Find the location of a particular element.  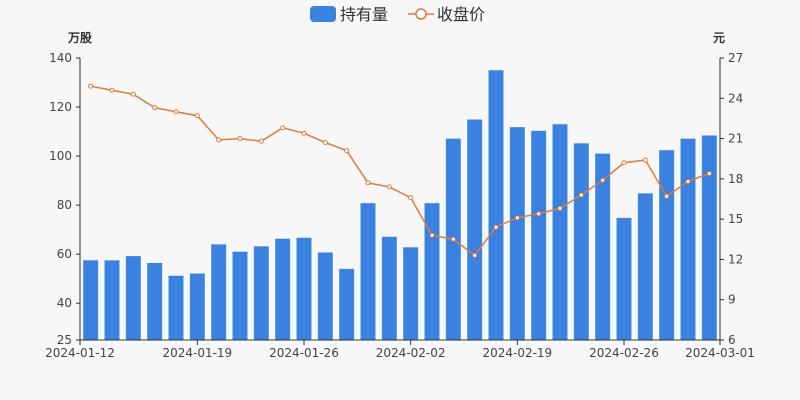

x-axis-tick-label: 2024-01-12 is located at coordinates (80, 353).